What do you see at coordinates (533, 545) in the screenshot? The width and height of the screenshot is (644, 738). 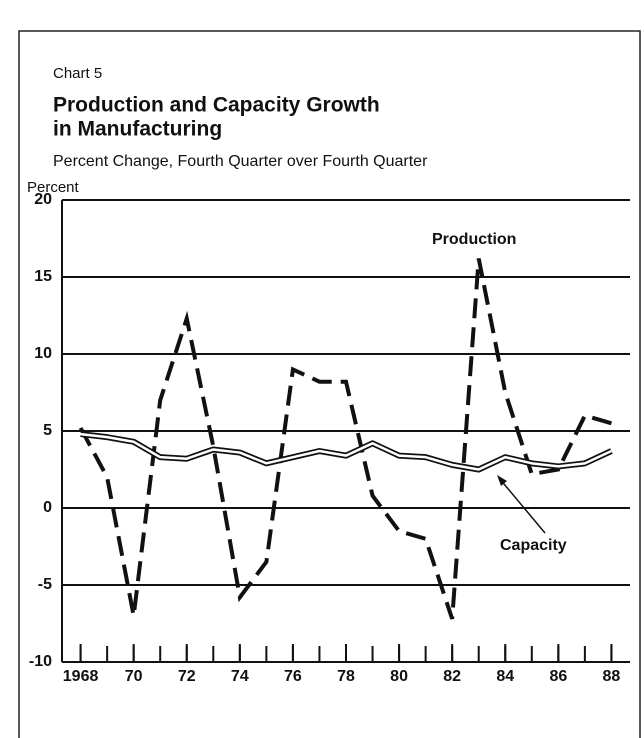 I see `series-label: Capacity` at bounding box center [533, 545].